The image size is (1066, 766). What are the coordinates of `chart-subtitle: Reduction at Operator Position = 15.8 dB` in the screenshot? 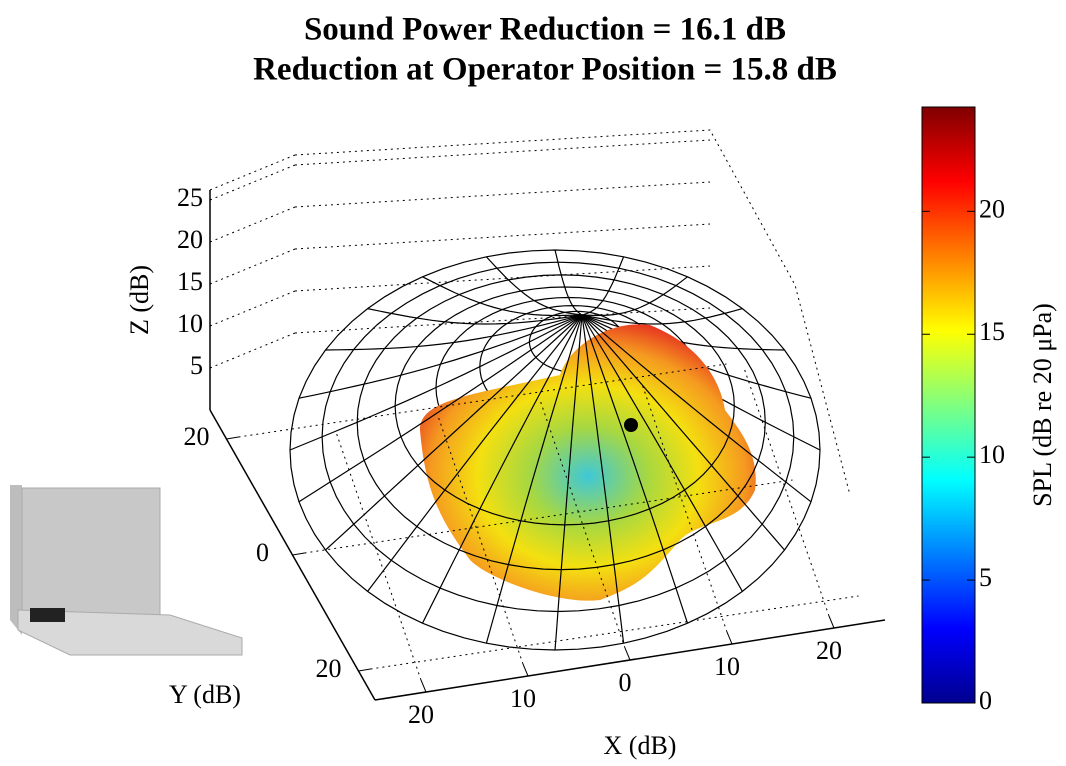 It's located at (545, 70).